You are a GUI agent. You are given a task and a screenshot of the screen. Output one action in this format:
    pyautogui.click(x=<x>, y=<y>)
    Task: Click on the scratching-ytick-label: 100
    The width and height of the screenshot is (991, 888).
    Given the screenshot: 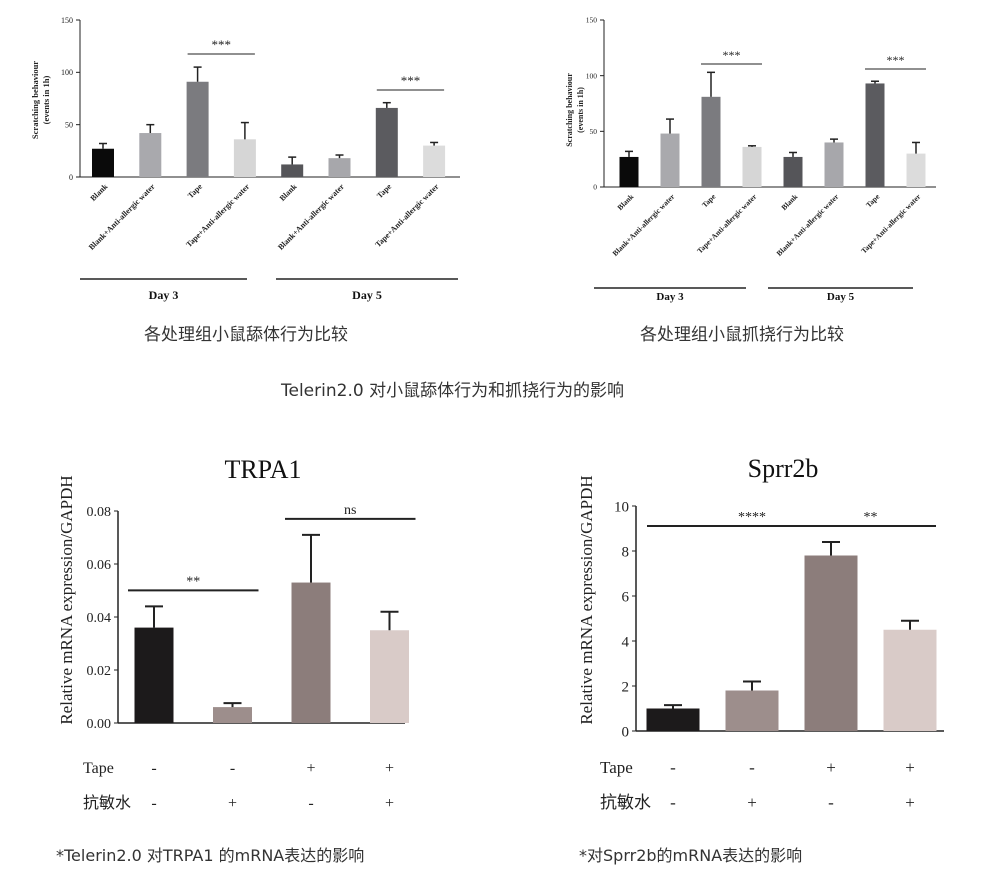 What is the action you would take?
    pyautogui.click(x=592, y=75)
    